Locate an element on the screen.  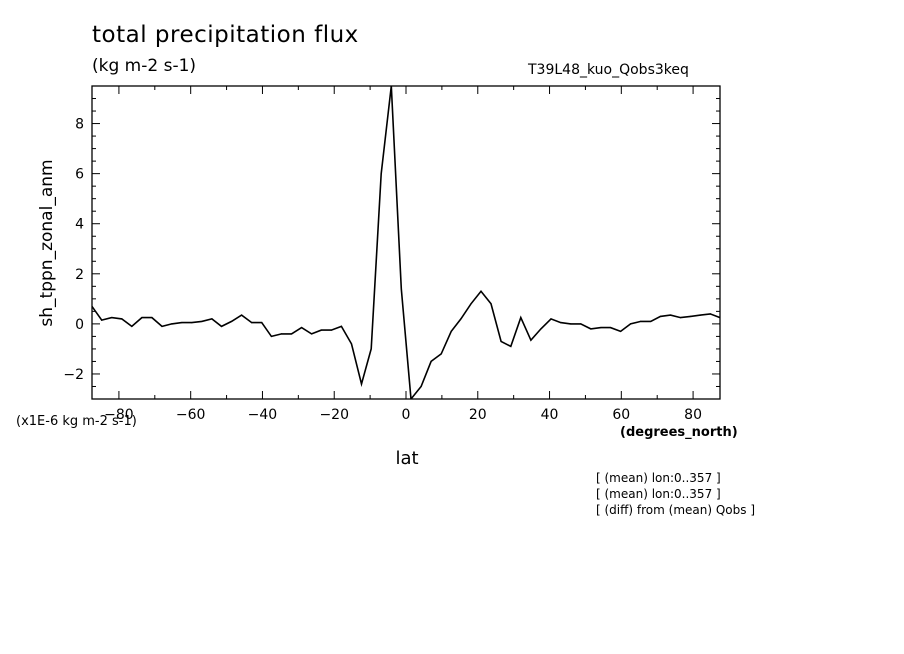
run-name: T39L48_kuo_Qobs3keq is located at coordinates (608, 70).